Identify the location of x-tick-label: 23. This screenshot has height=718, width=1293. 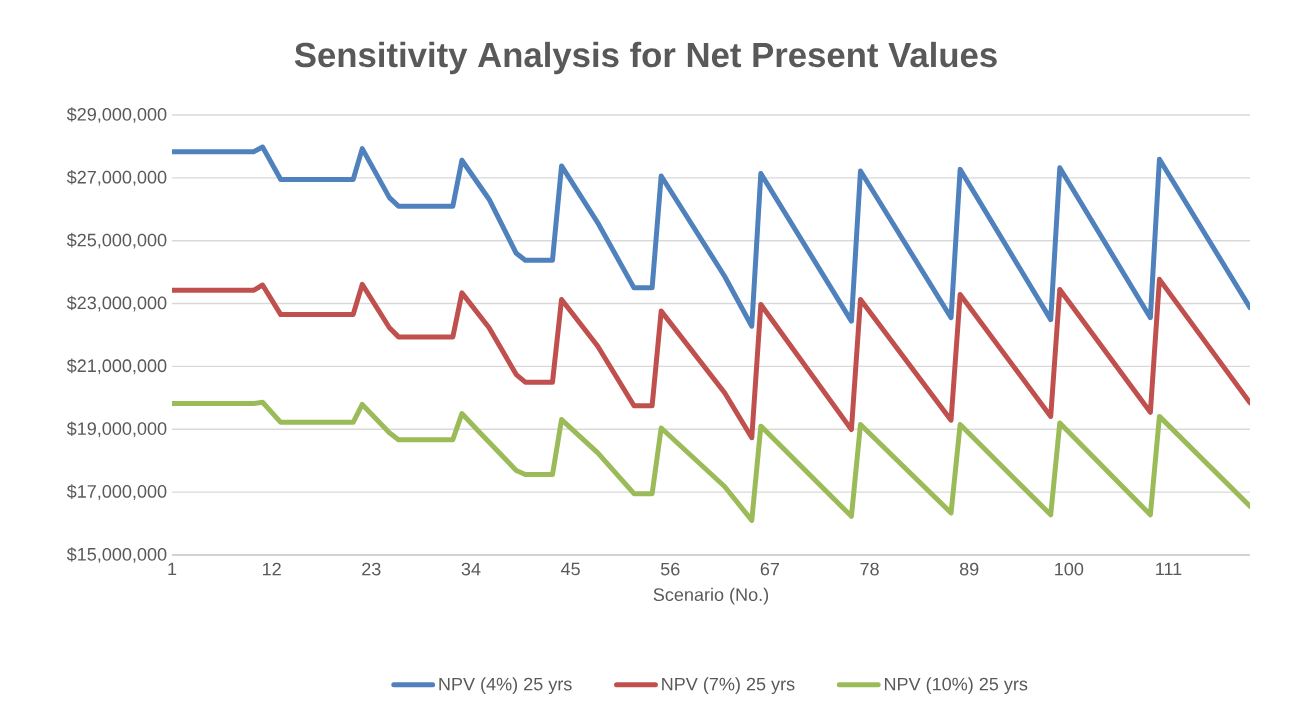
(371, 569).